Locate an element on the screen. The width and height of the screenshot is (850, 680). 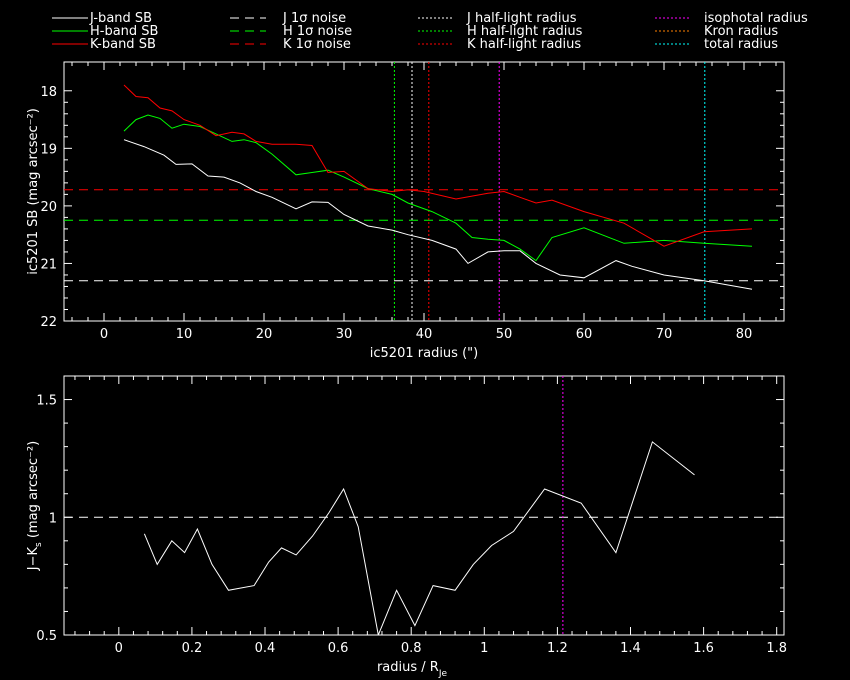
x-tick-label: 1.6 is located at coordinates (703, 648).